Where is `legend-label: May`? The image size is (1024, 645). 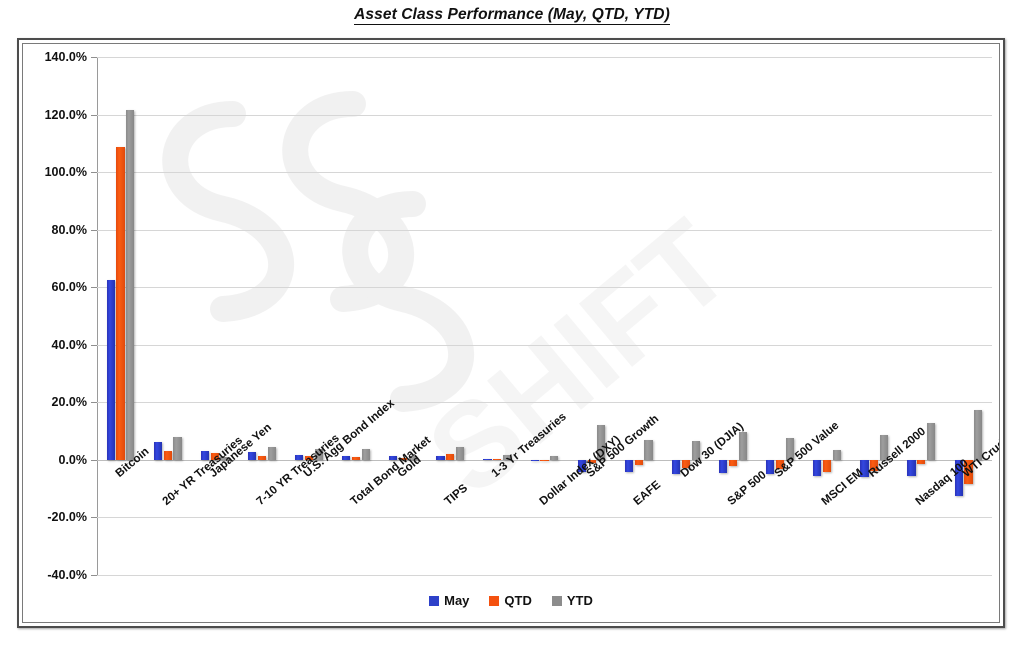
legend-label: May is located at coordinates (457, 600).